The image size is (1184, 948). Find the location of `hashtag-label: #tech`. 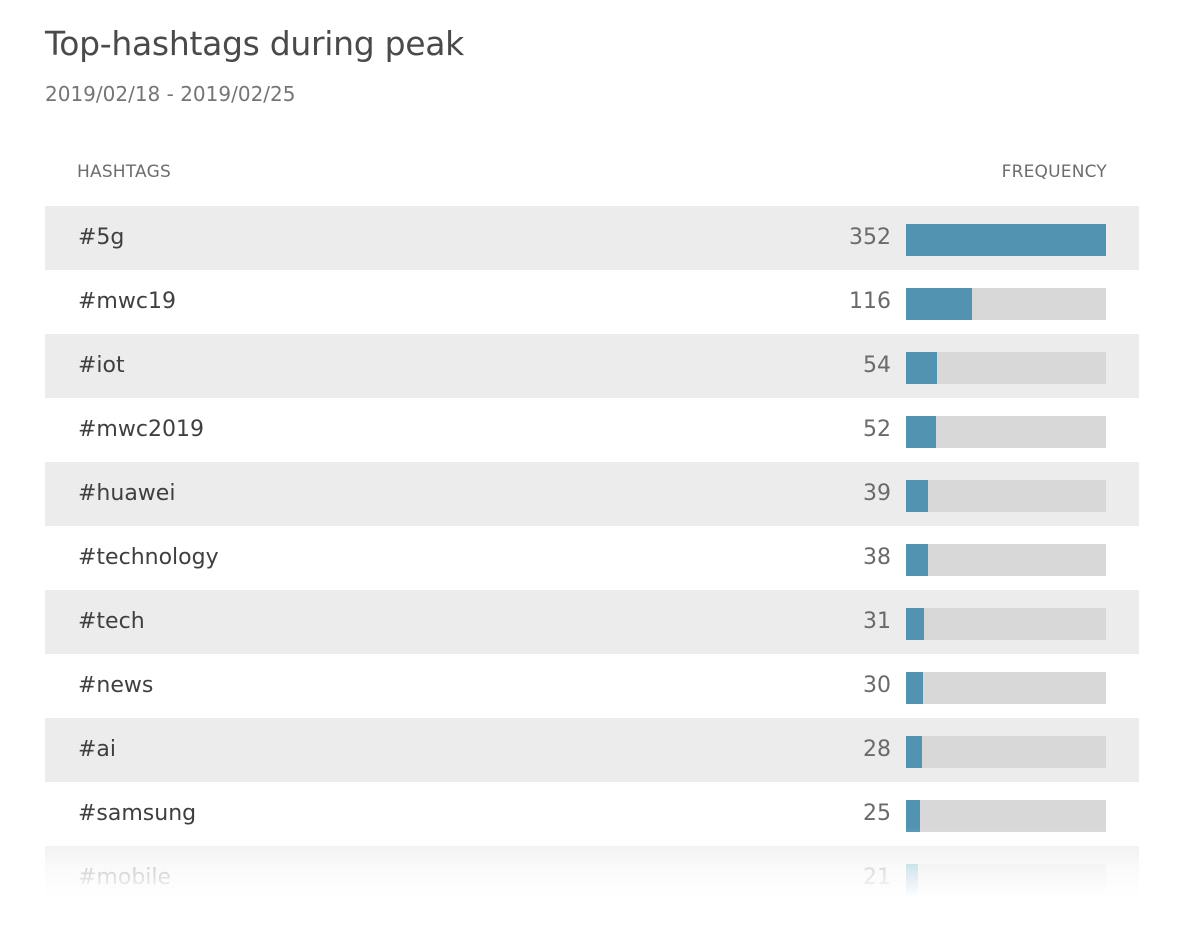

hashtag-label: #tech is located at coordinates (111, 621).